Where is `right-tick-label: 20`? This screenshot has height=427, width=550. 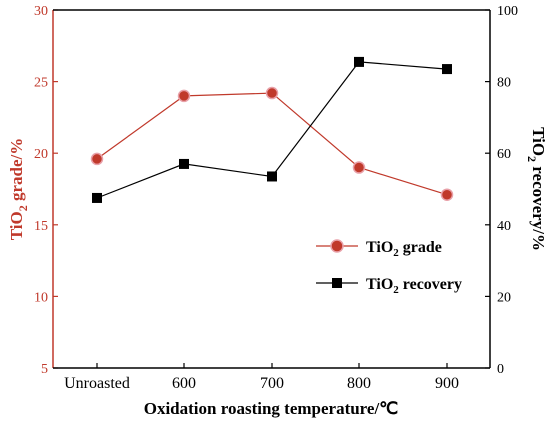
right-tick-label: 20 is located at coordinates (504, 297).